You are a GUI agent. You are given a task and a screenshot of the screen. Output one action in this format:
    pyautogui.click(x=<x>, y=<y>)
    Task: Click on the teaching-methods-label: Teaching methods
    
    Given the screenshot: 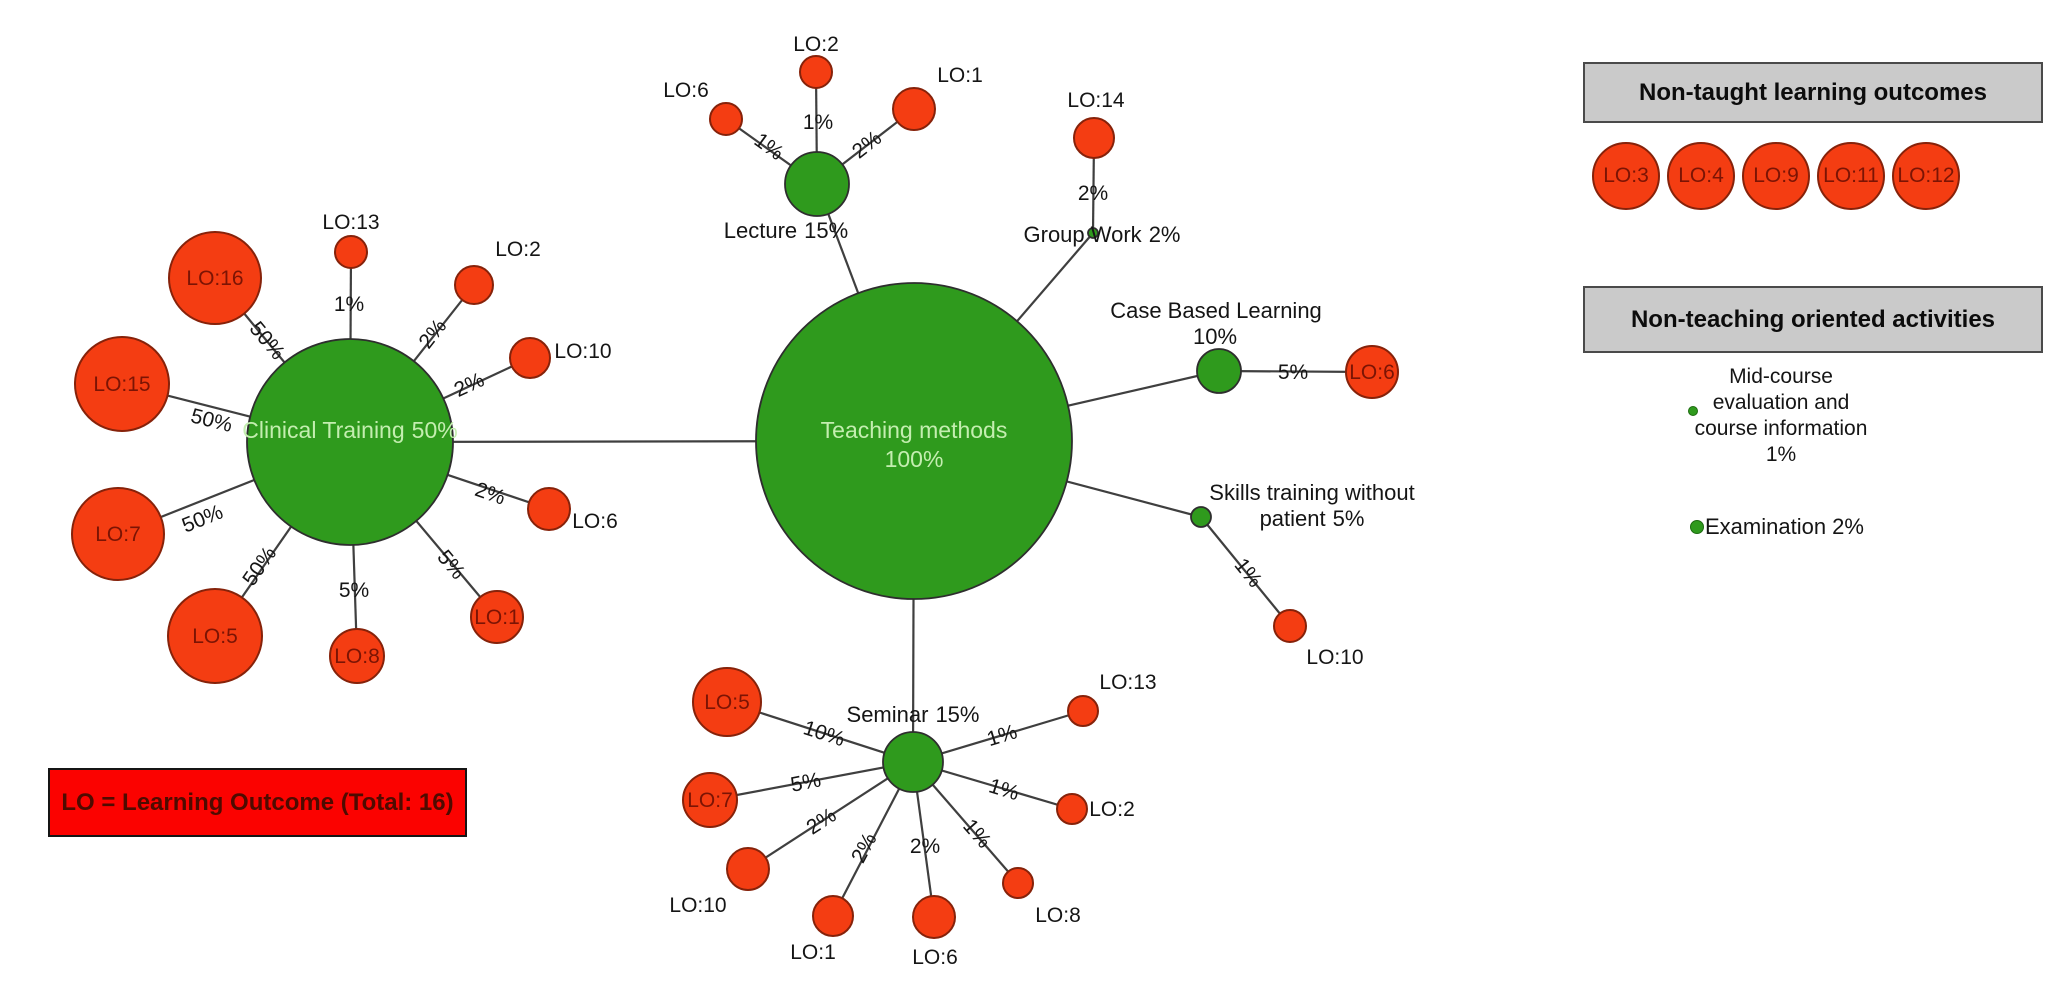 What is the action you would take?
    pyautogui.click(x=914, y=430)
    